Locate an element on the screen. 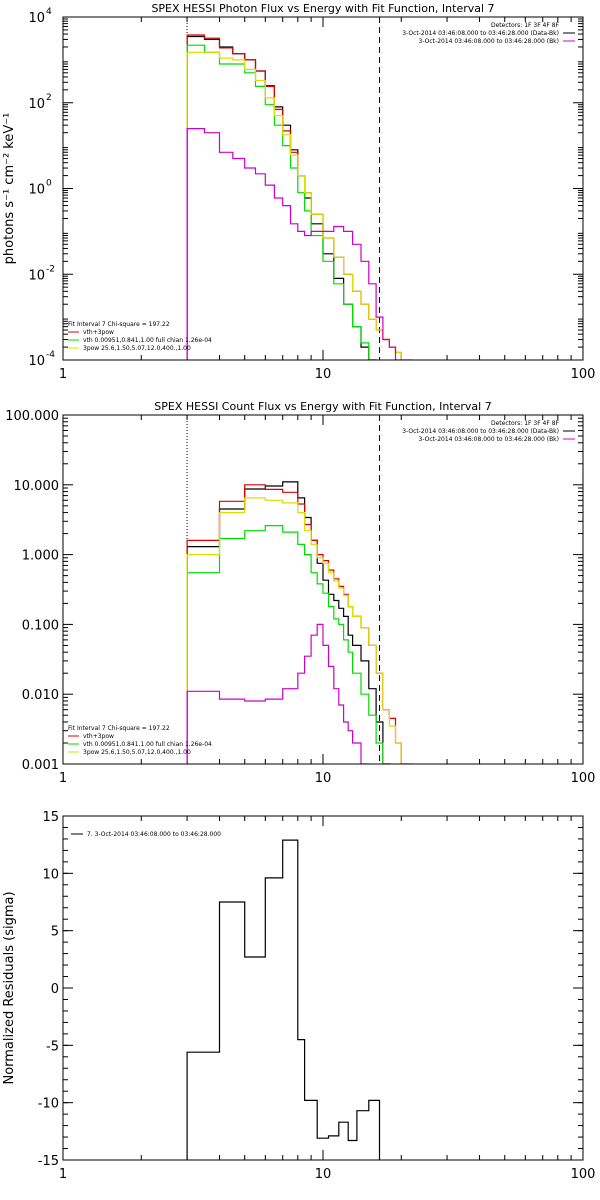 The image size is (600, 1200). y-tick-label: 15 is located at coordinates (50, 817).